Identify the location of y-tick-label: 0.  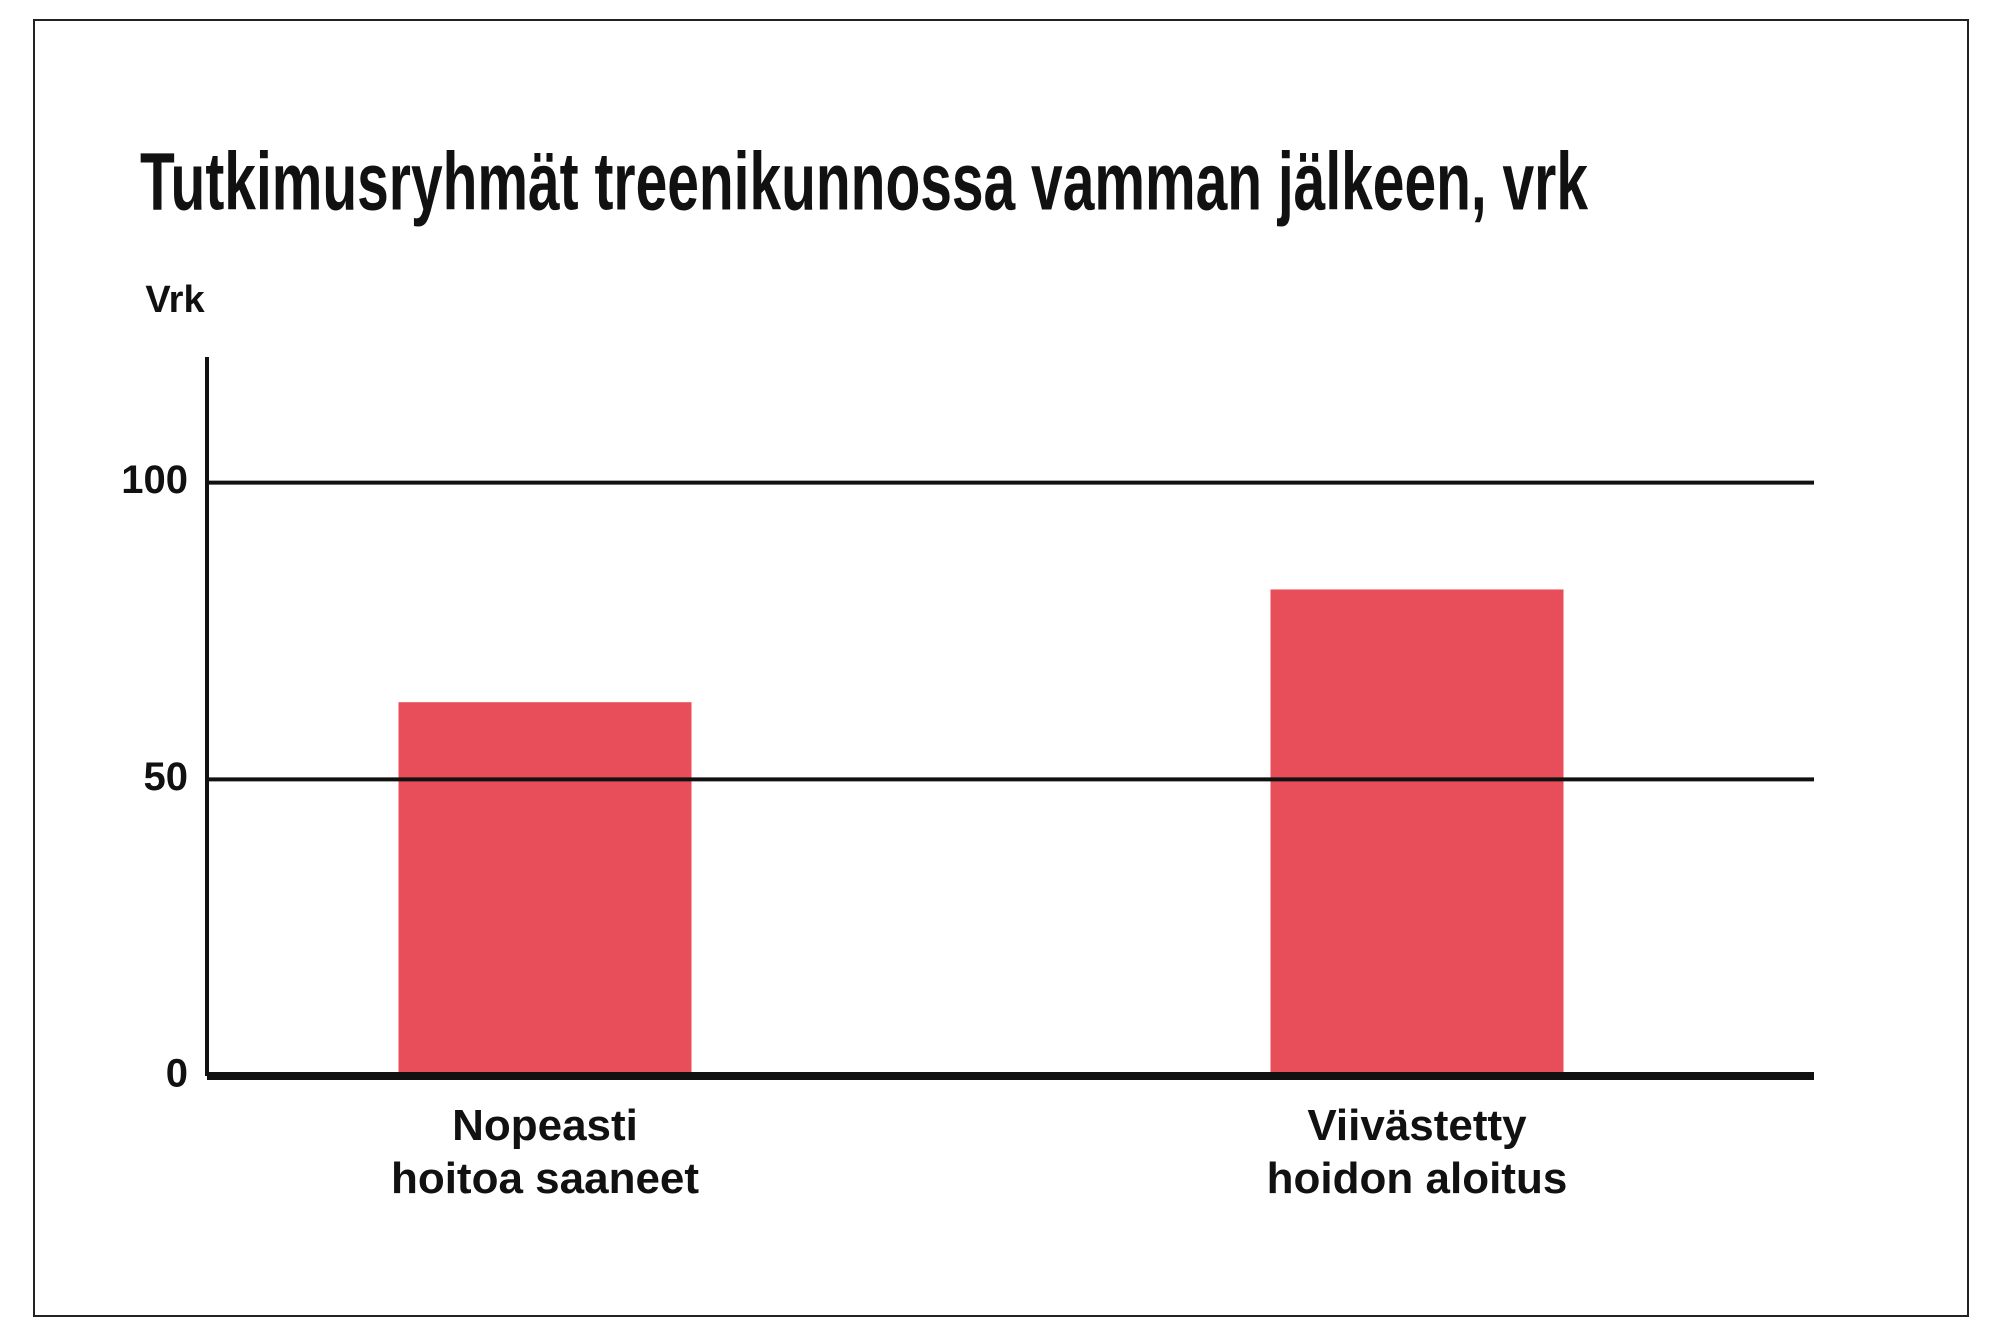
(177, 1074).